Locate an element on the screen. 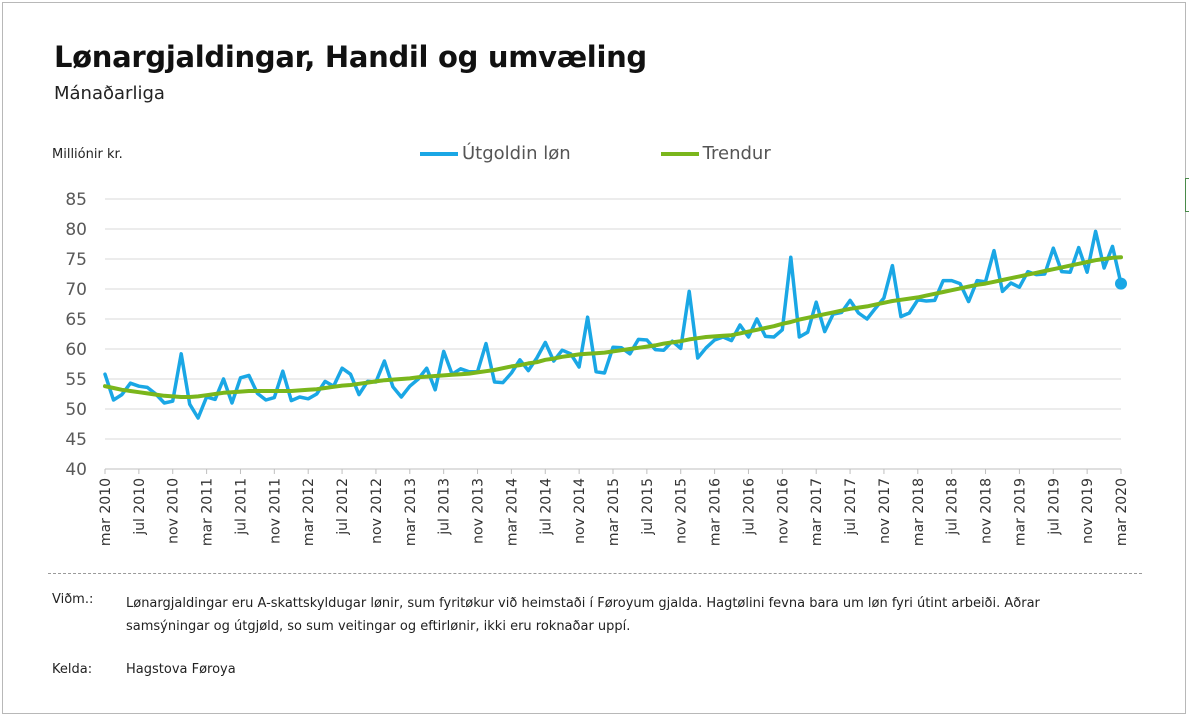  y-tick-label: 40 is located at coordinates (76, 470).